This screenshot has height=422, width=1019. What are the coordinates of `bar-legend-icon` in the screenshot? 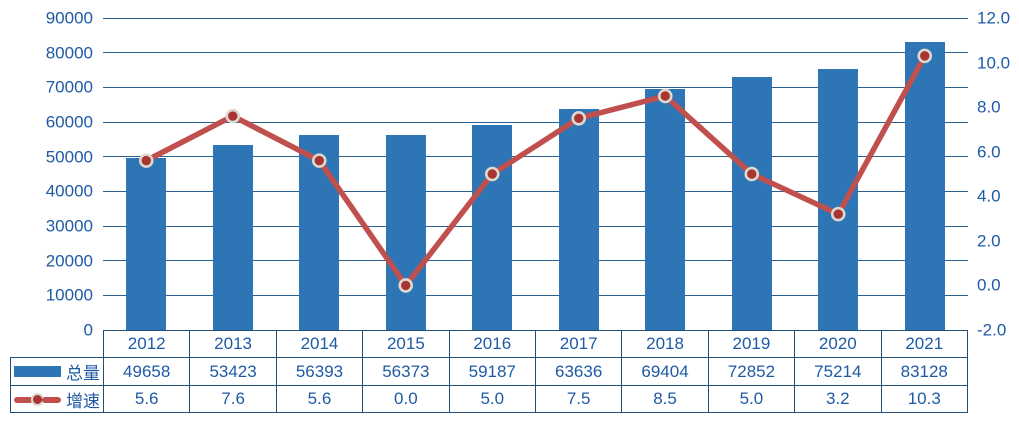 It's located at (37, 371).